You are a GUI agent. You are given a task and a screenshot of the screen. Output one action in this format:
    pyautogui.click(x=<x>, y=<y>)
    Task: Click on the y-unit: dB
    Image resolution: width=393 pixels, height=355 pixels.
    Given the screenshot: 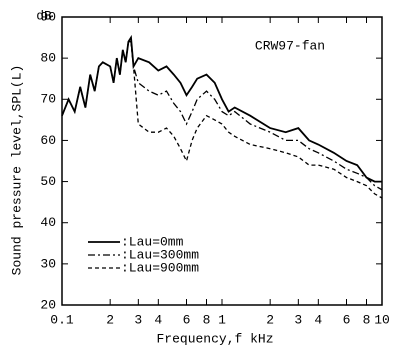 What is the action you would take?
    pyautogui.click(x=44, y=15)
    